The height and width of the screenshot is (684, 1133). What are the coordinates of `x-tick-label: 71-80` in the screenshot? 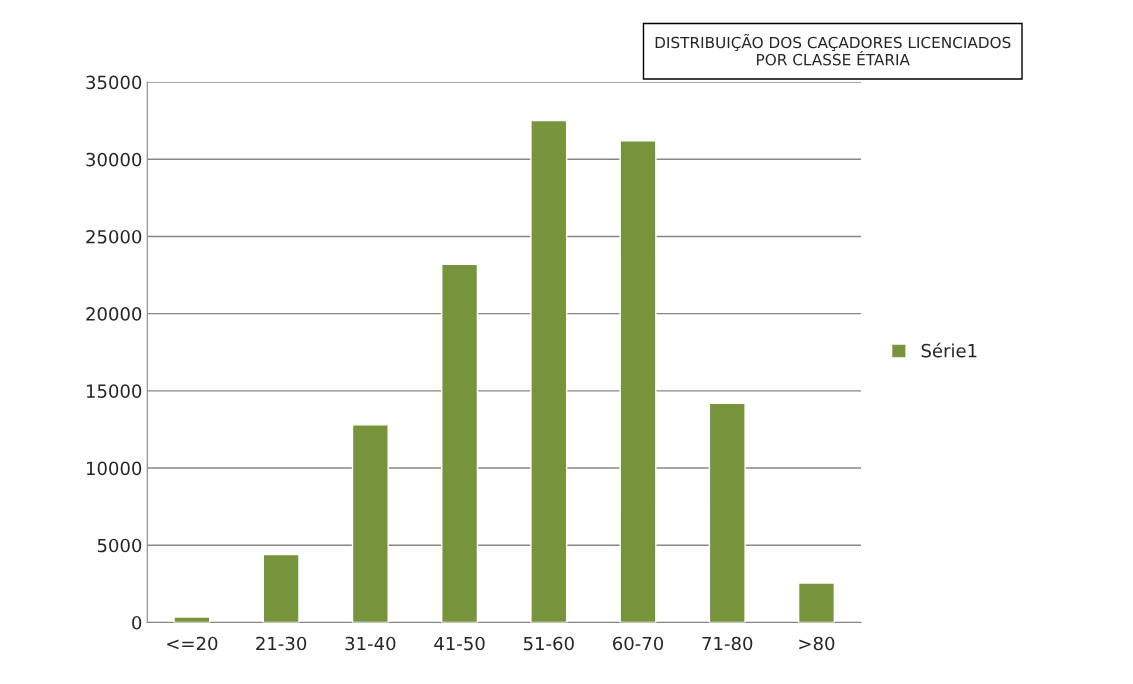 It's located at (727, 643).